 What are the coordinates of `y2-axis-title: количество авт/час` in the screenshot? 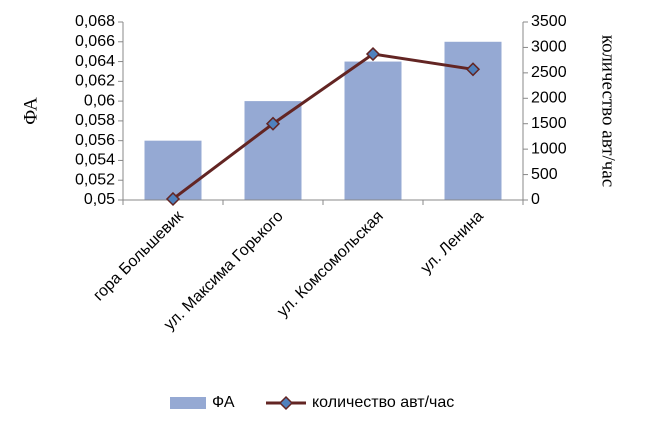 It's located at (608, 111).